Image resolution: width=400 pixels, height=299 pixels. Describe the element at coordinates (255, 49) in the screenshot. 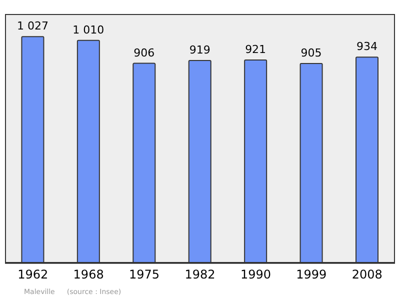

I see `data-label: 921` at that location.